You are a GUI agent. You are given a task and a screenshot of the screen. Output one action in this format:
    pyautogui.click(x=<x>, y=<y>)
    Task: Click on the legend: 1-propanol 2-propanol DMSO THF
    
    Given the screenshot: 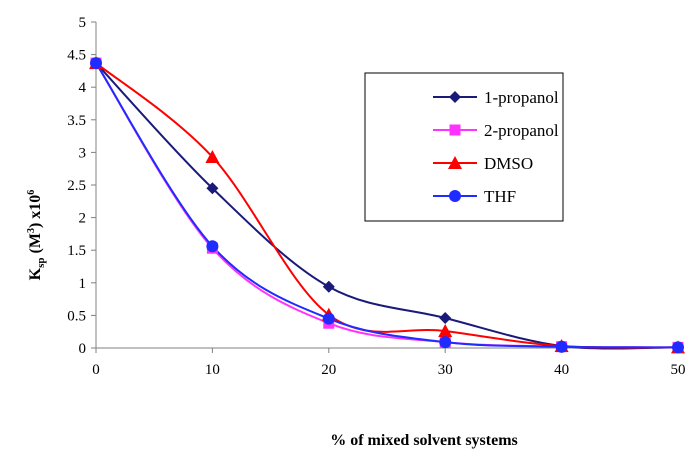 What is the action you would take?
    pyautogui.click(x=464, y=147)
    